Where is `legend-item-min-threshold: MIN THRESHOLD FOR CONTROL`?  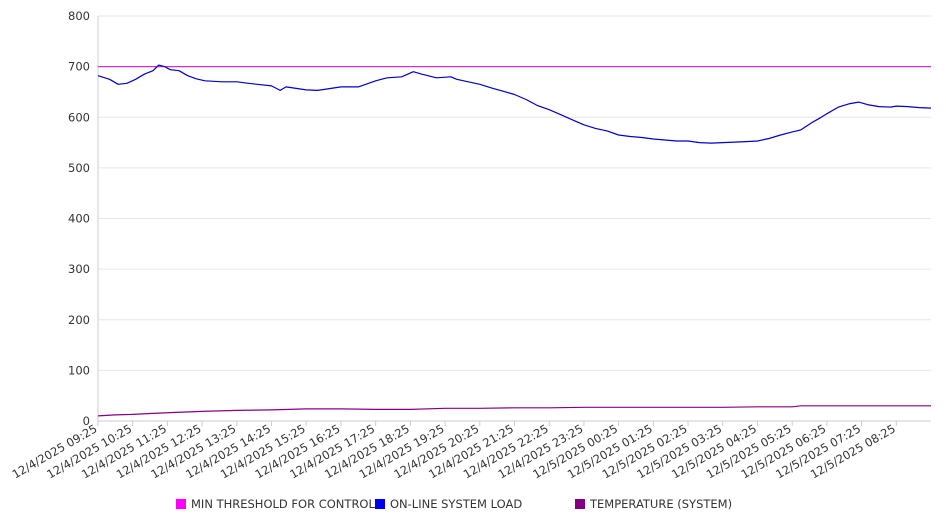
legend-item-min-threshold: MIN THRESHOLD FOR CONTROL is located at coordinates (275, 504).